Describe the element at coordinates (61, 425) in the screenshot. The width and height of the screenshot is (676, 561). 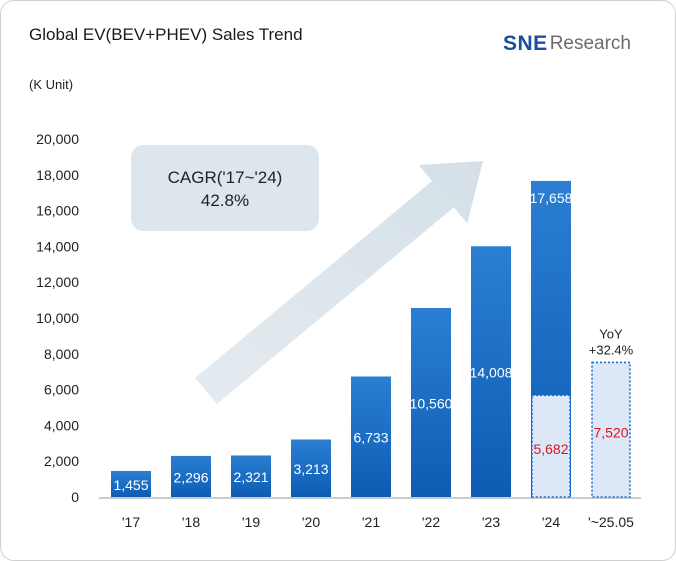
I see `y-tick-label: 4,000` at that location.